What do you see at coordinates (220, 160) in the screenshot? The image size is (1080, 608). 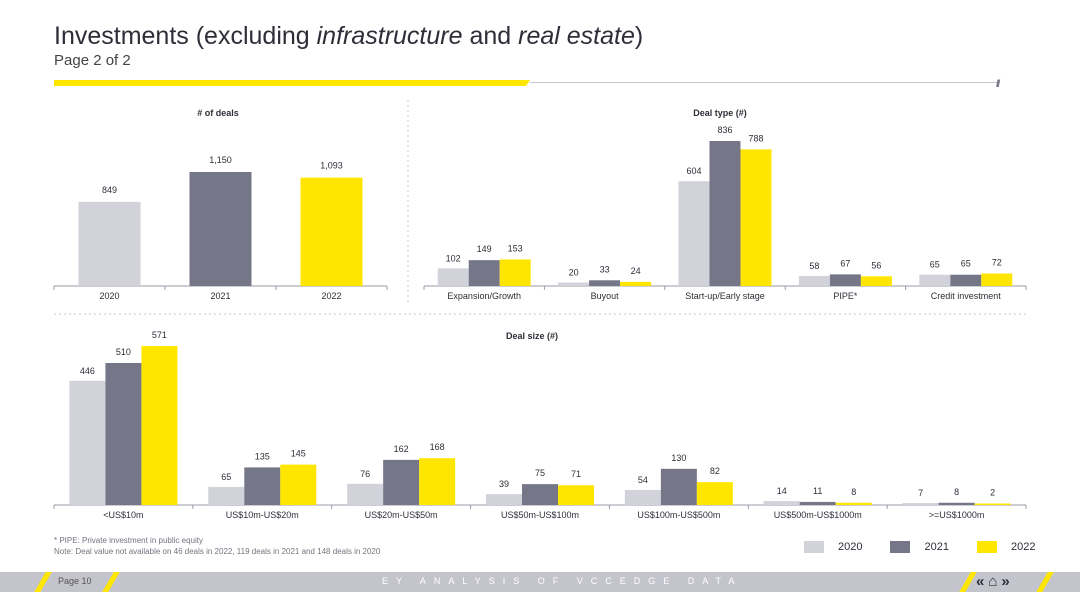 I see `deals-data-label-2021: 1,150` at bounding box center [220, 160].